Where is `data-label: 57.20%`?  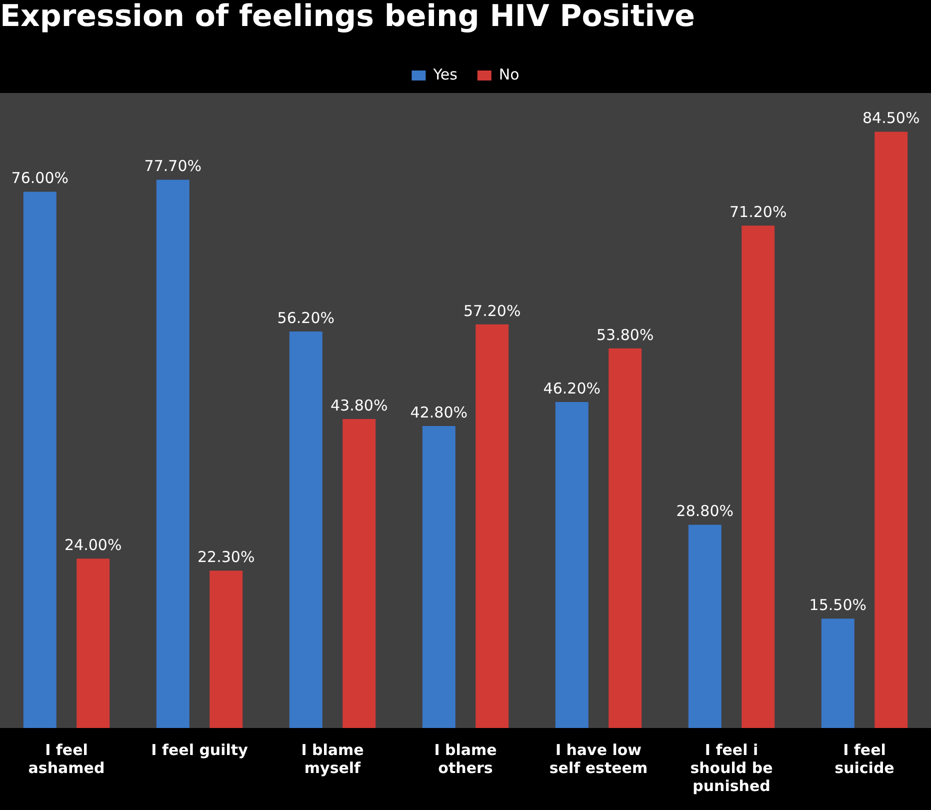
data-label: 57.20% is located at coordinates (492, 311).